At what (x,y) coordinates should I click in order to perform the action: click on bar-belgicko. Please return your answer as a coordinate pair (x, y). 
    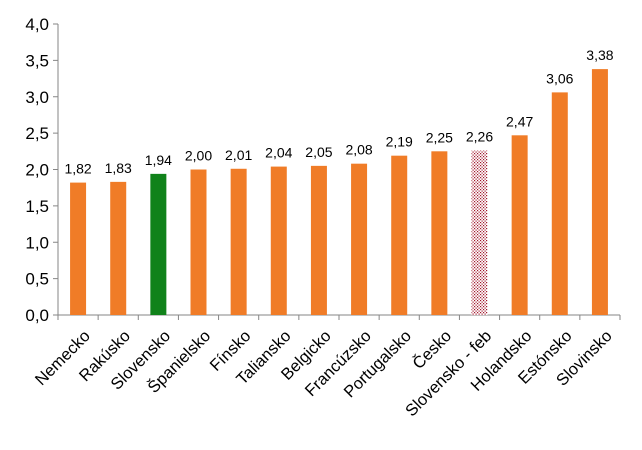
    Looking at the image, I should click on (318, 240).